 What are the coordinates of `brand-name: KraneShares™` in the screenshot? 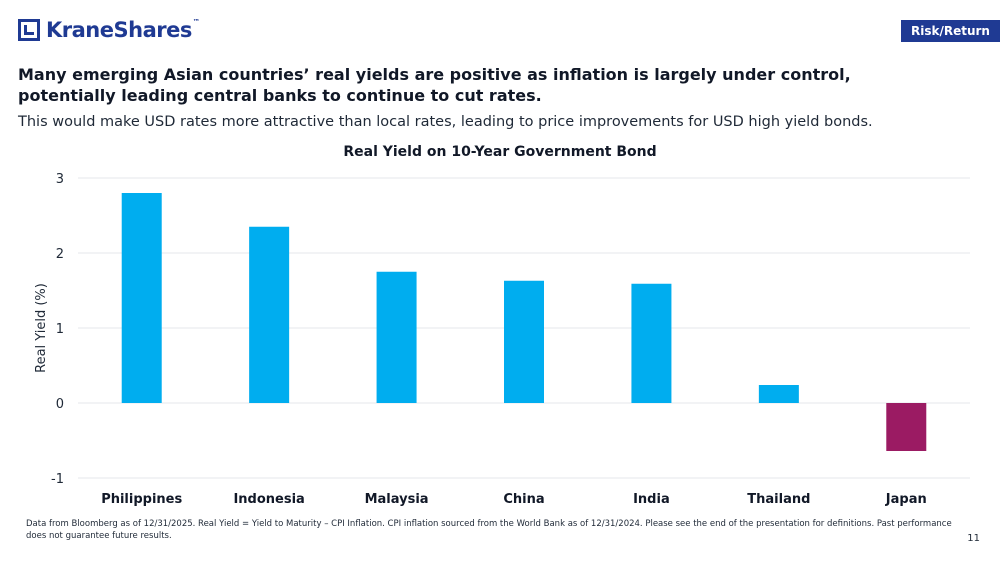 It's located at (123, 30).